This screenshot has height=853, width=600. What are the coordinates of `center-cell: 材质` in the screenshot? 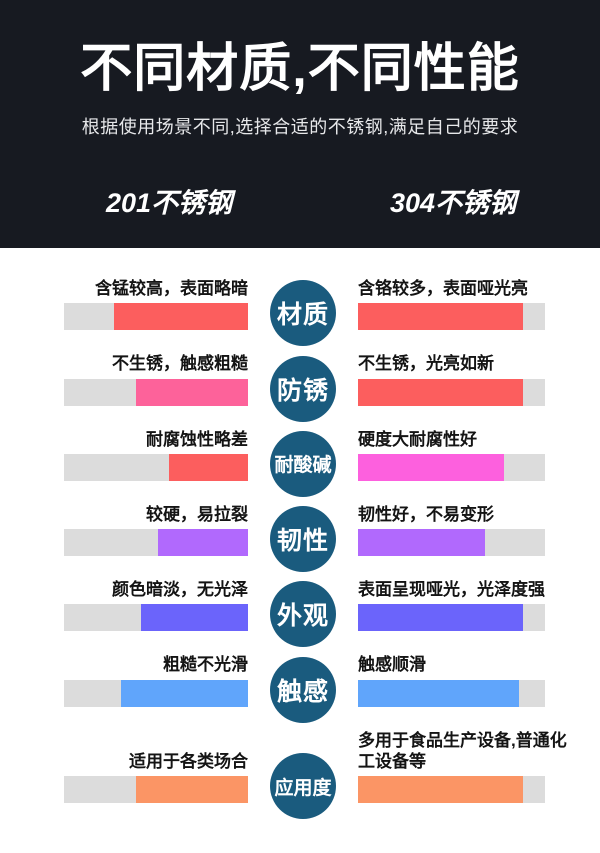 It's located at (303, 313).